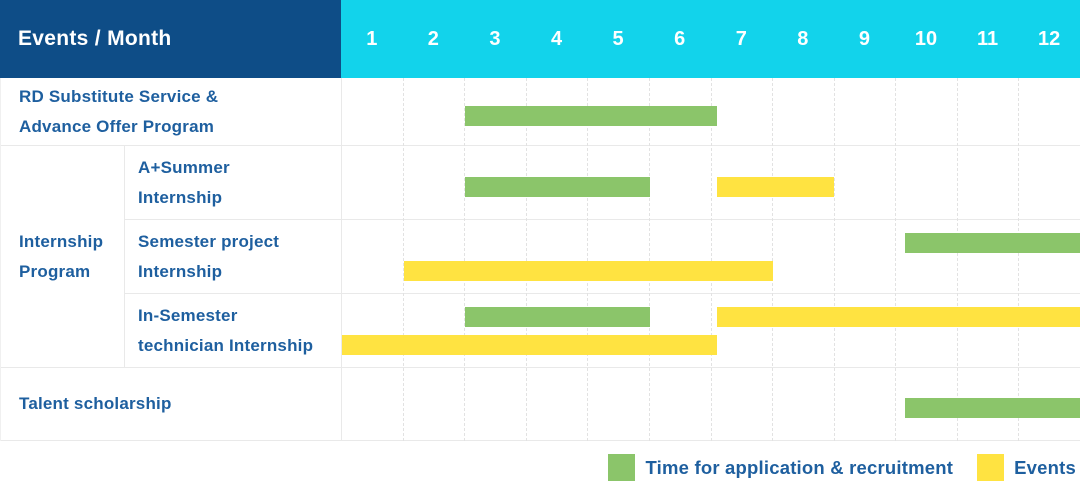 This screenshot has height=494, width=1080. I want to click on group-label-internship-program: Internship Program, so click(63, 256).